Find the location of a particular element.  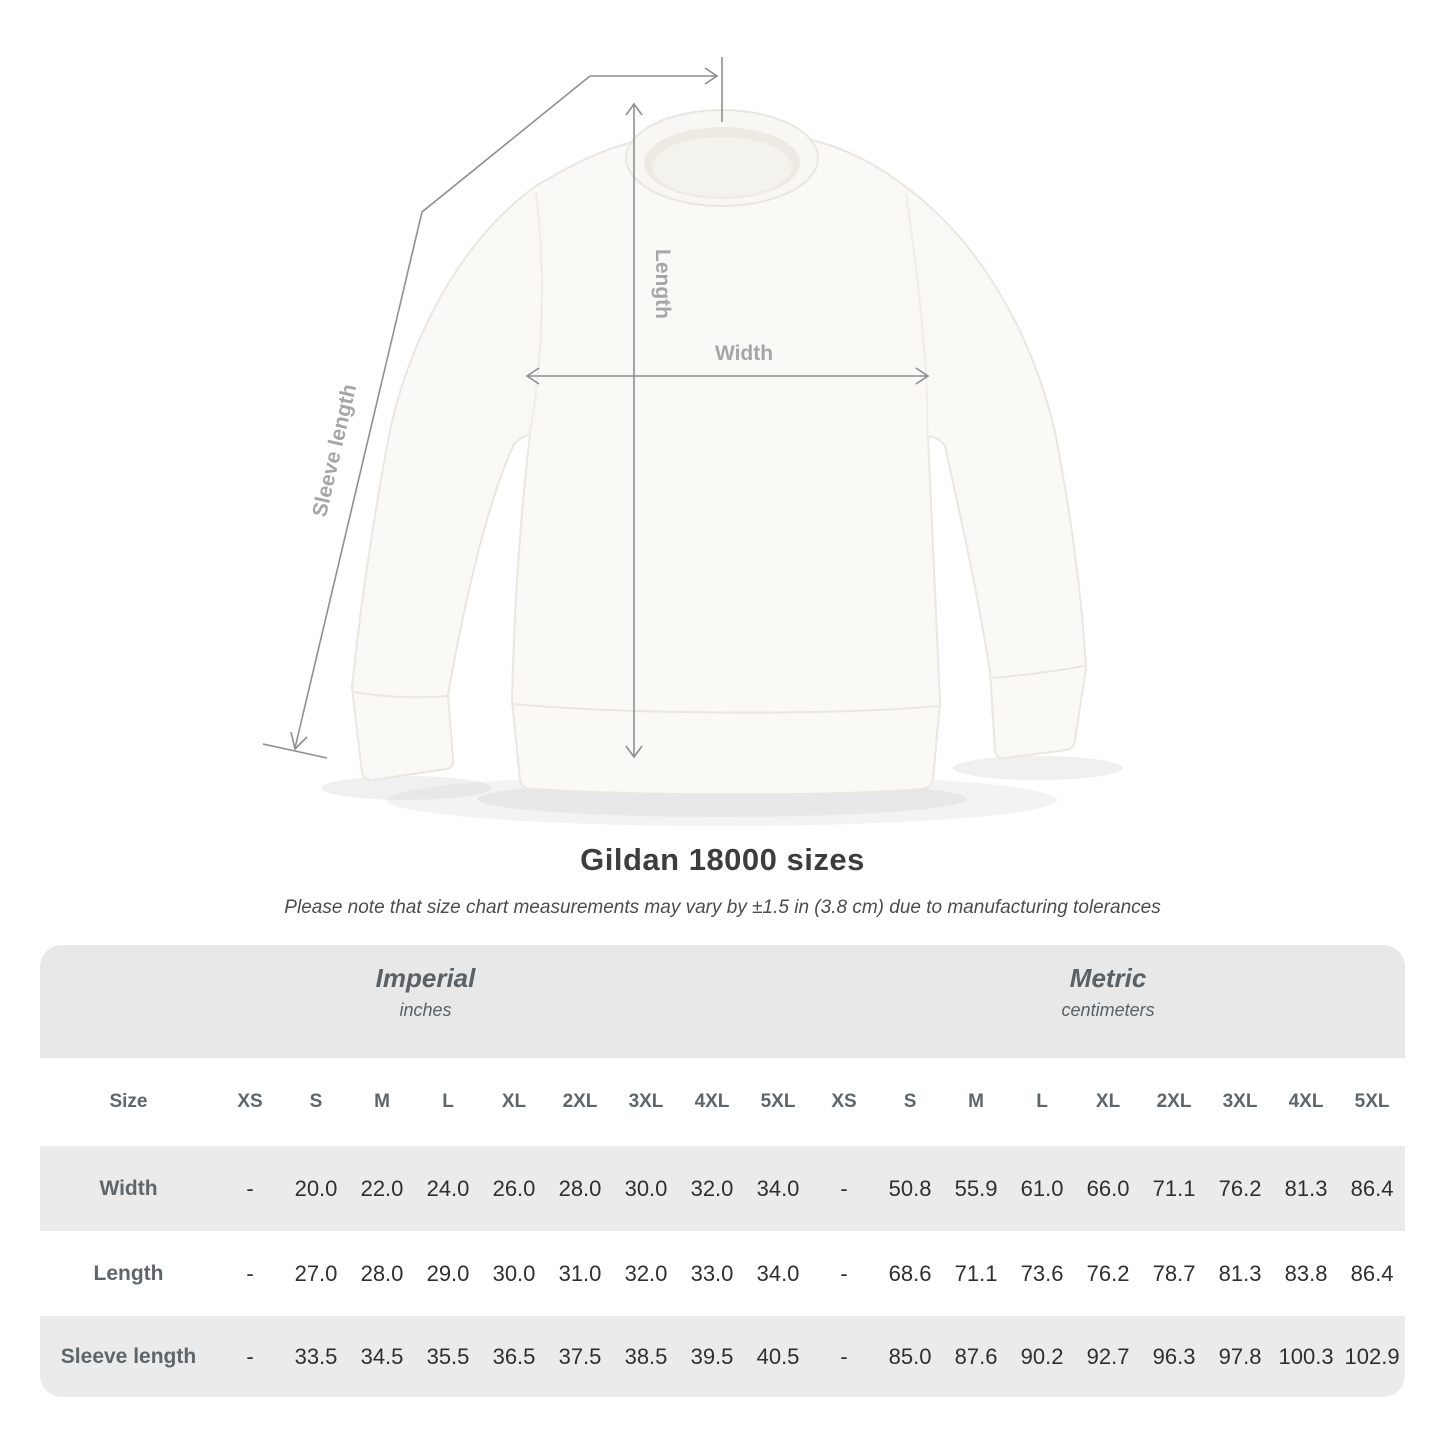

size-col-header-metric-3xl: 3XL is located at coordinates (1240, 1102).